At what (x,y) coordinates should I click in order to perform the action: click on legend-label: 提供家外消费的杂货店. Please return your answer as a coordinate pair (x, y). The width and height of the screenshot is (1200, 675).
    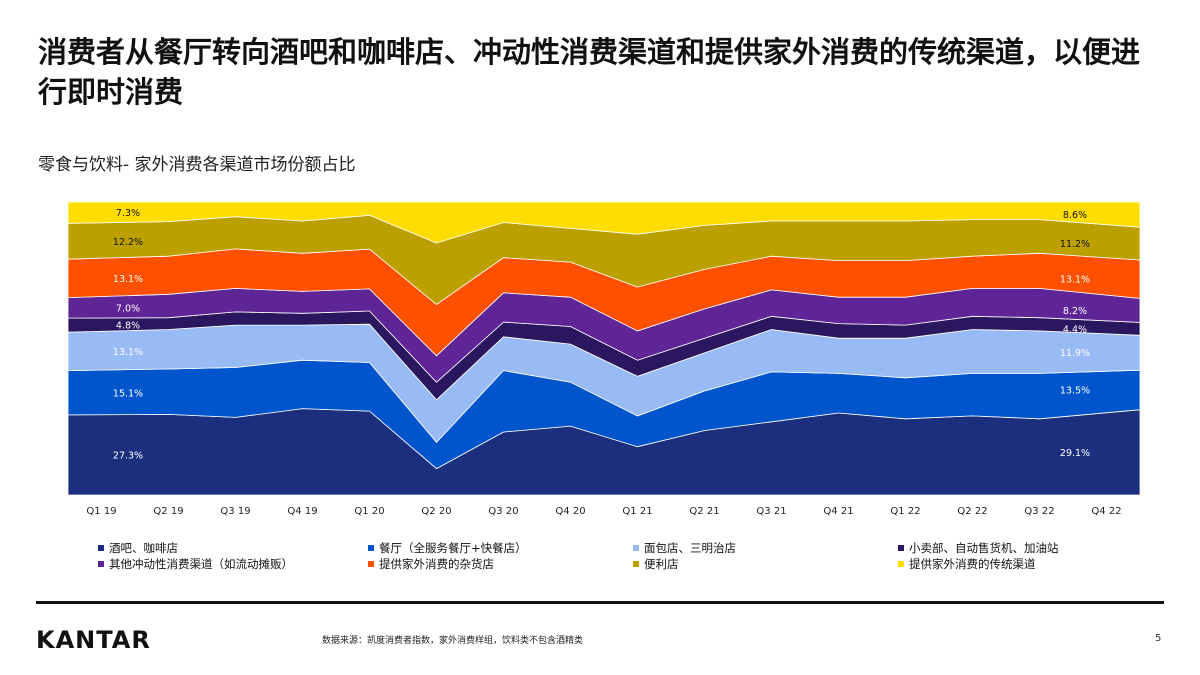
    Looking at the image, I should click on (436, 564).